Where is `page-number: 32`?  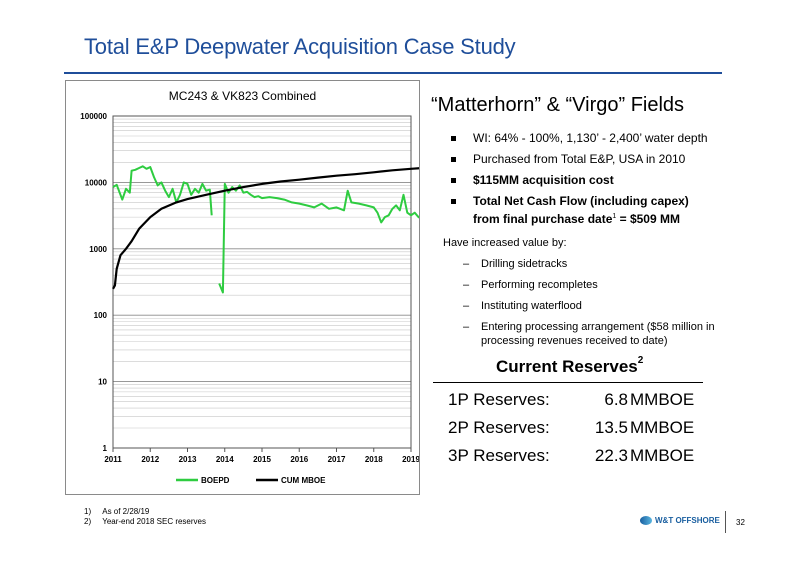
page-number: 32 is located at coordinates (740, 522).